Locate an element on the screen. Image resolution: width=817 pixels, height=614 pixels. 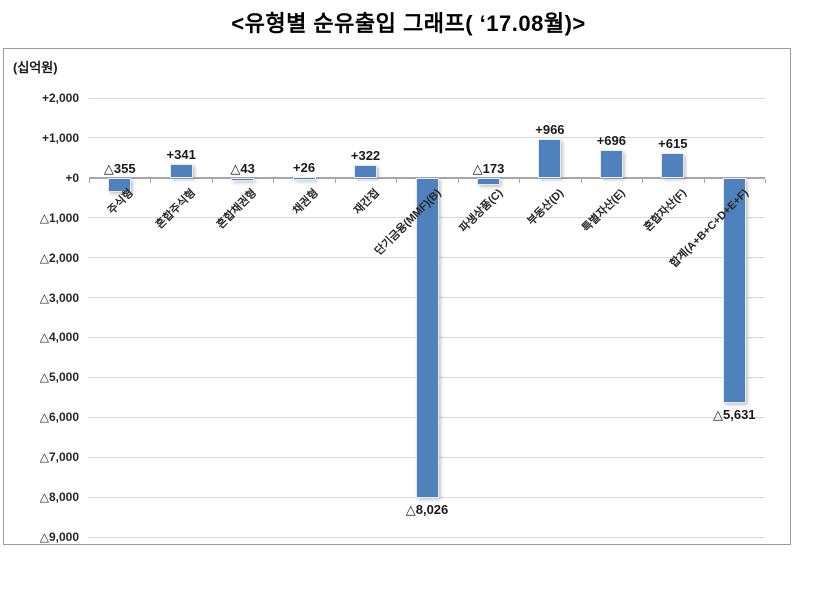
data-label: +26 is located at coordinates (304, 167).